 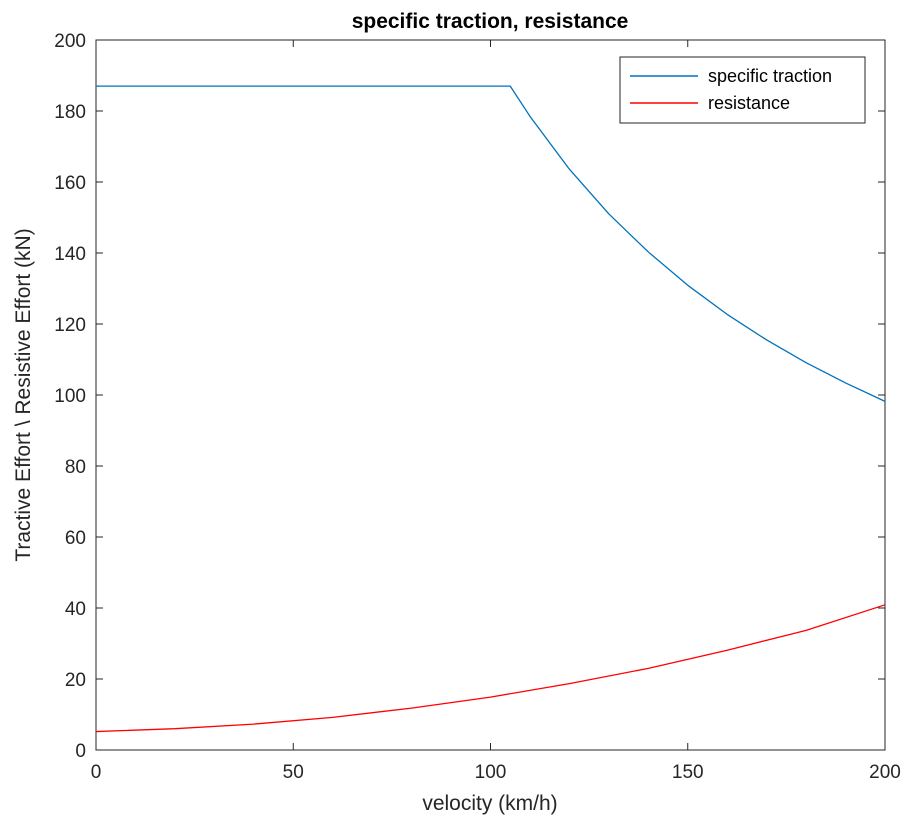 I want to click on y-tick-label: 60, so click(x=75, y=538).